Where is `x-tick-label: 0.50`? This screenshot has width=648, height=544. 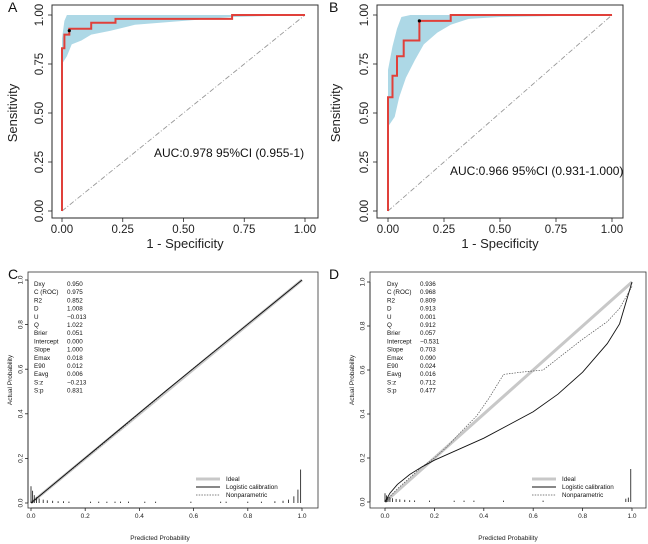
x-tick-label: 0.50 is located at coordinates (500, 230).